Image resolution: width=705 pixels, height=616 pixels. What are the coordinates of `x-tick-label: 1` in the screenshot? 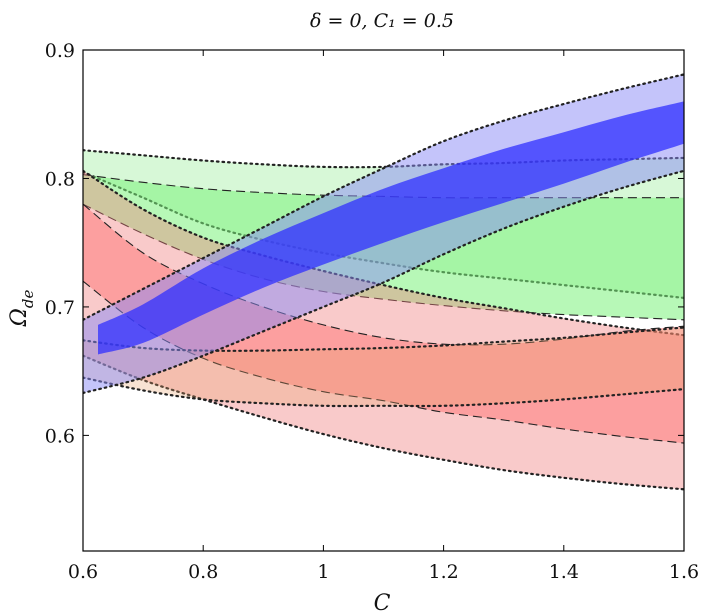 It's located at (323, 572).